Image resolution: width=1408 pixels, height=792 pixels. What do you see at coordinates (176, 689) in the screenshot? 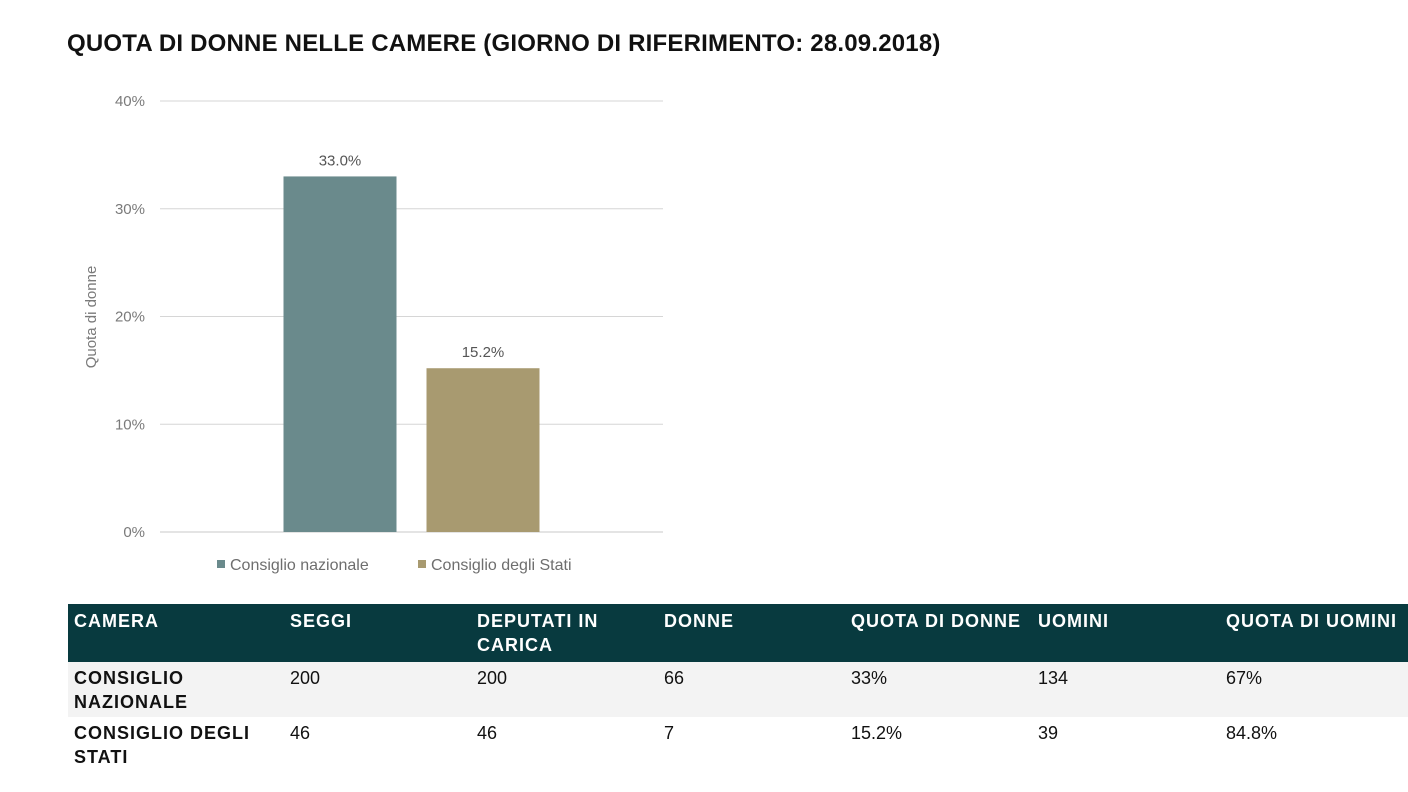
I see `cell-camera: CONSIGLIO NAZIONALE` at bounding box center [176, 689].